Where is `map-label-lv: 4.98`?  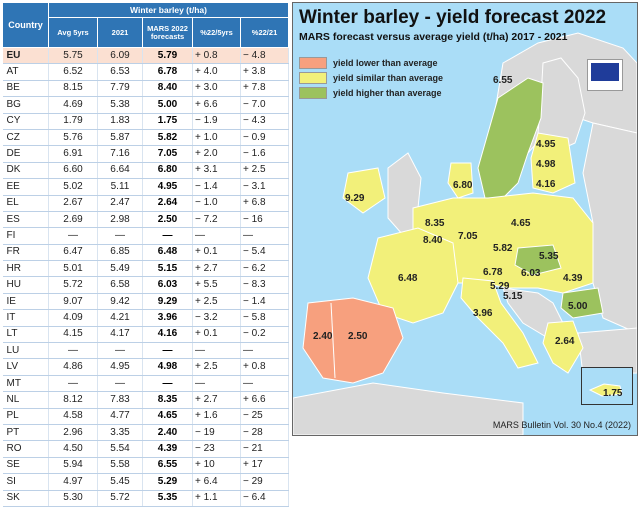 map-label-lv: 4.98 is located at coordinates (546, 164).